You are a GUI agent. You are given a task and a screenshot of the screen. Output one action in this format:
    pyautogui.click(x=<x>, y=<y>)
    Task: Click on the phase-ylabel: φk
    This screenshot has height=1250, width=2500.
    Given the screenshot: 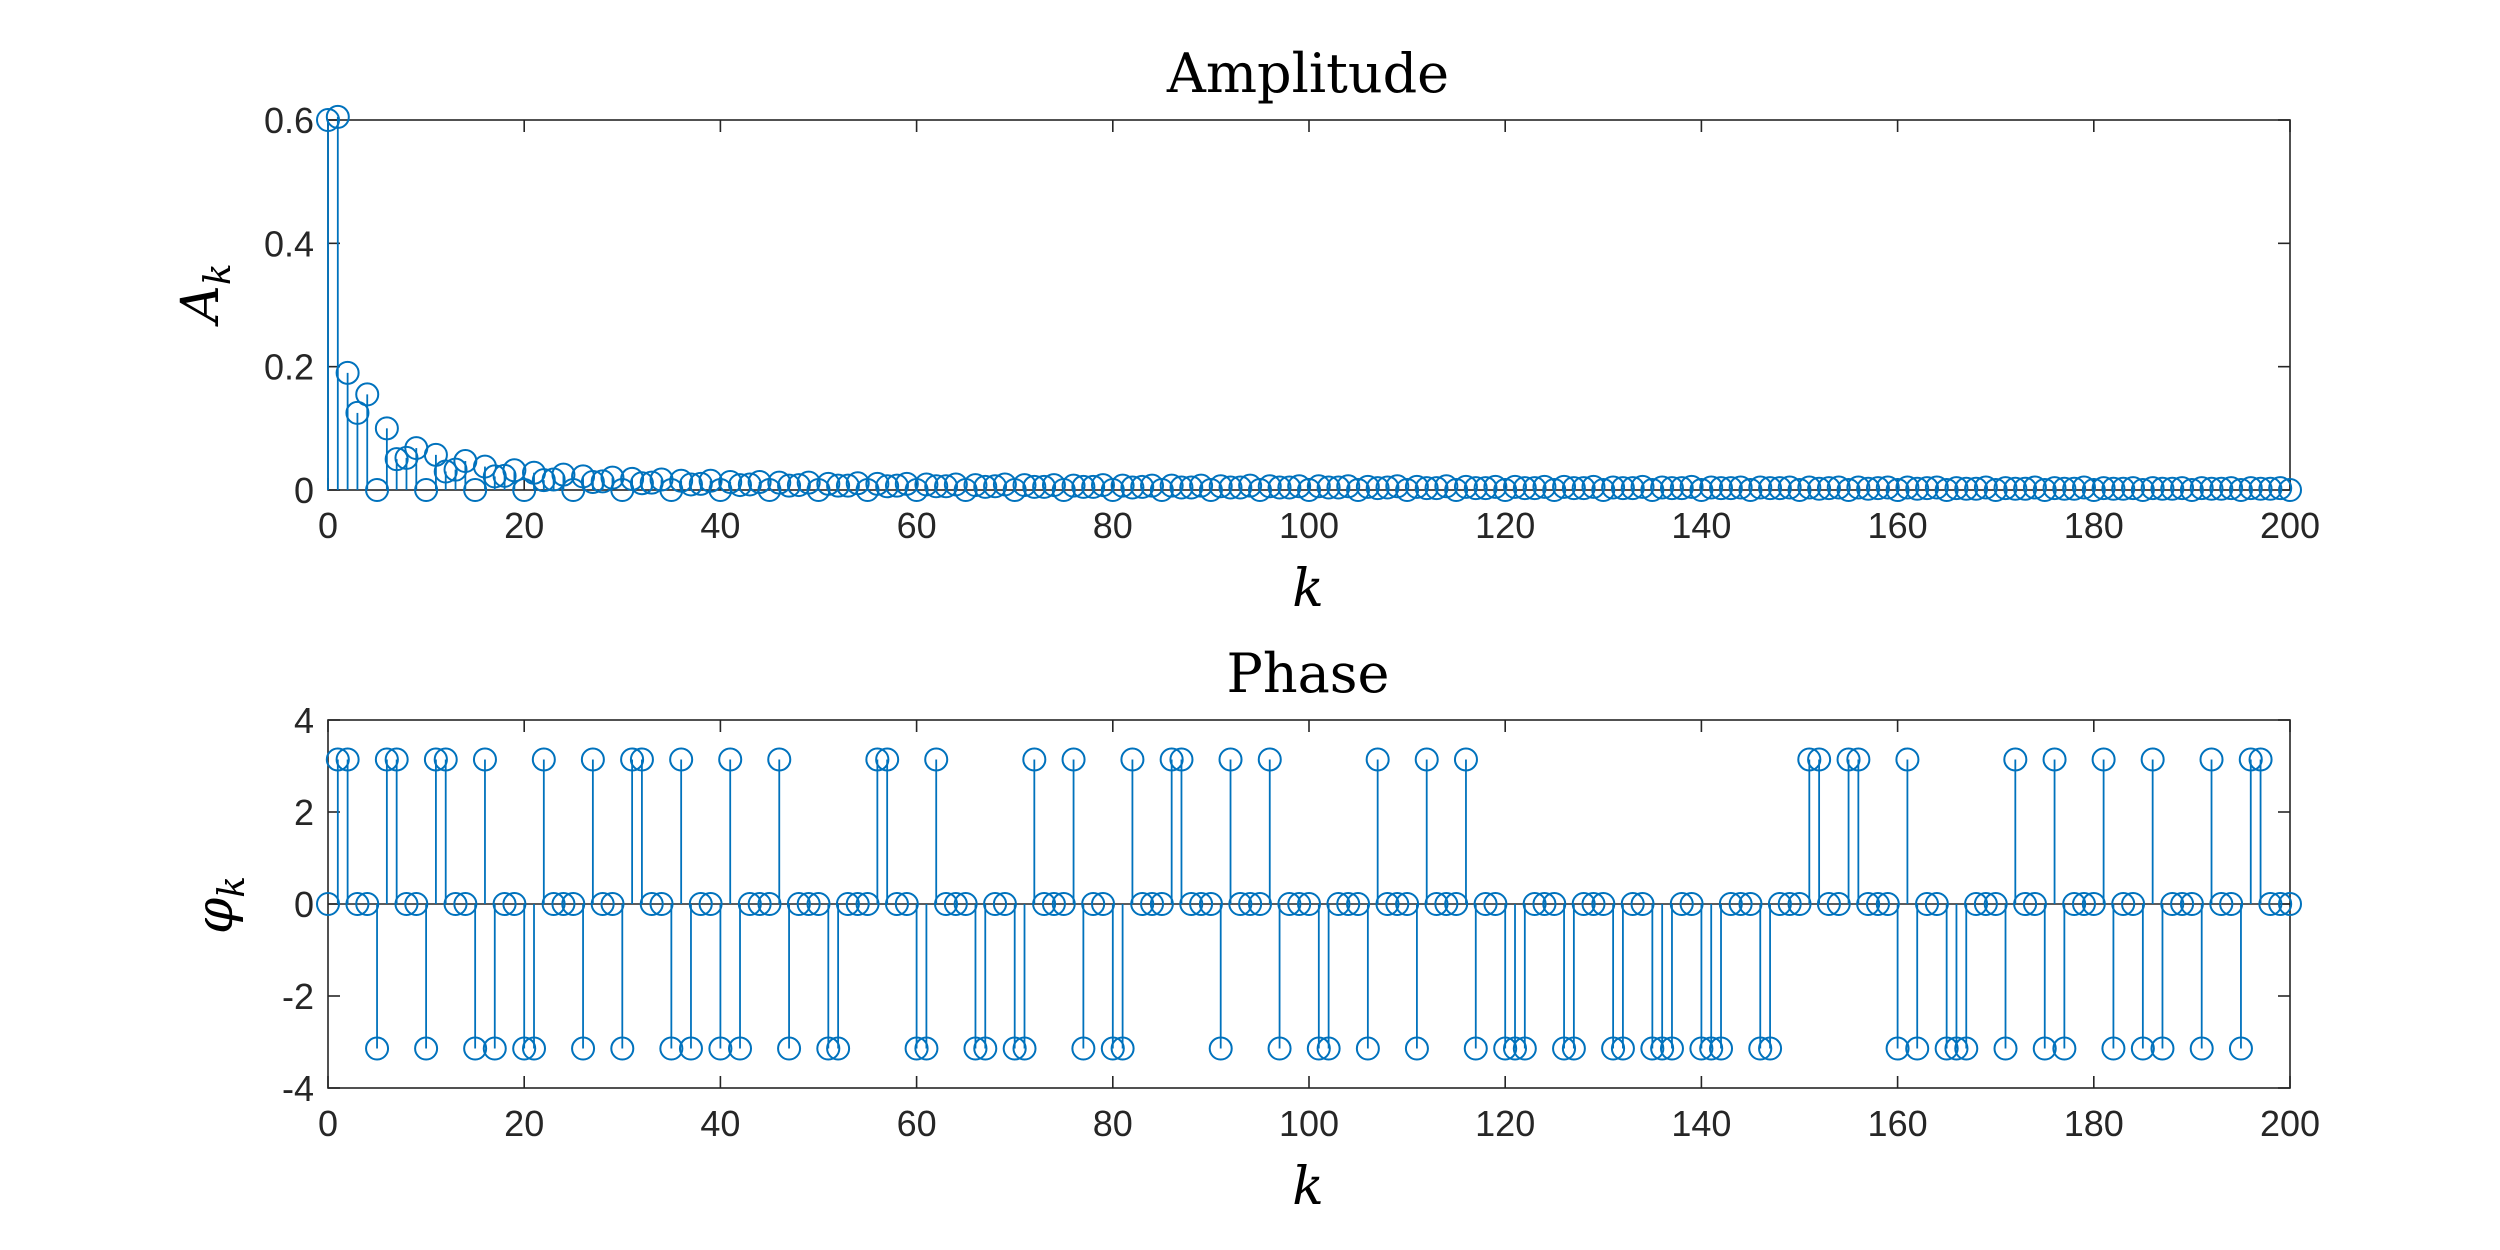 What is the action you would take?
    pyautogui.click(x=219, y=905)
    